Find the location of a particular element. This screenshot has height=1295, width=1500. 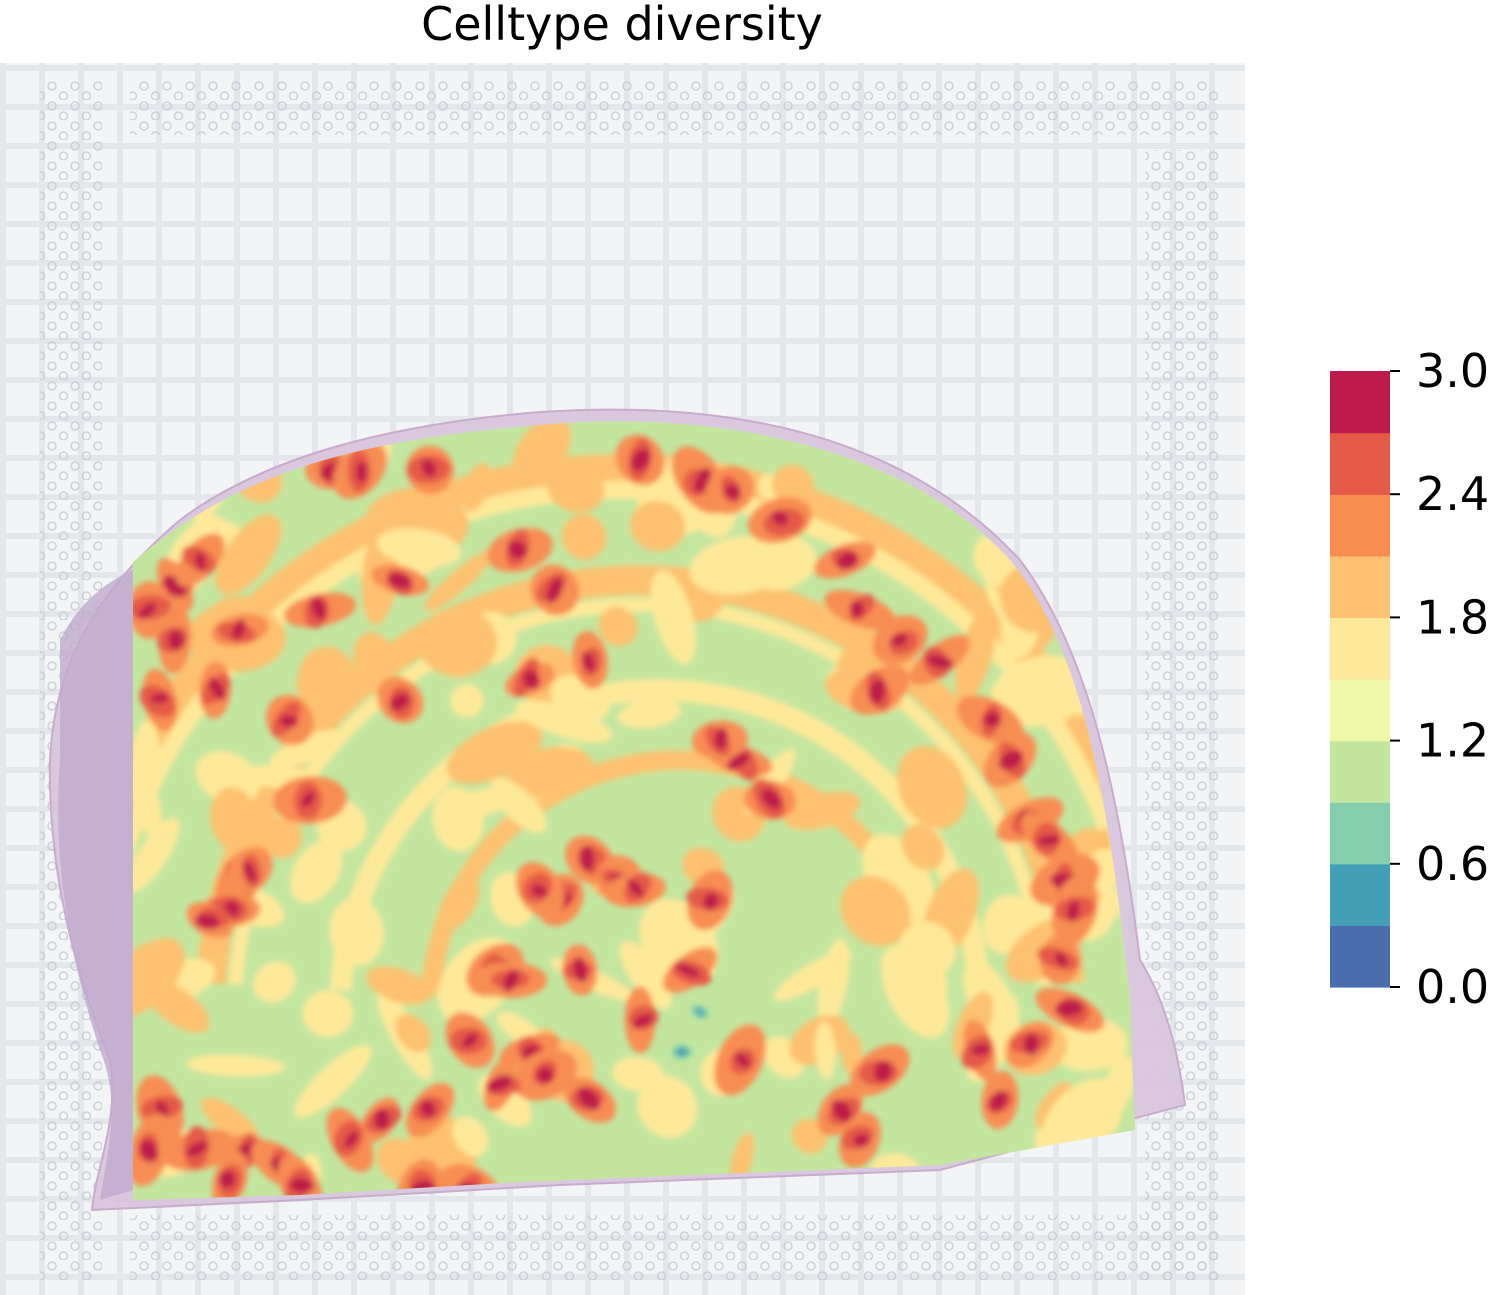

colorbar: 0.0 0.6 1.2 1.8 2.4 3.0 is located at coordinates (1409, 679).